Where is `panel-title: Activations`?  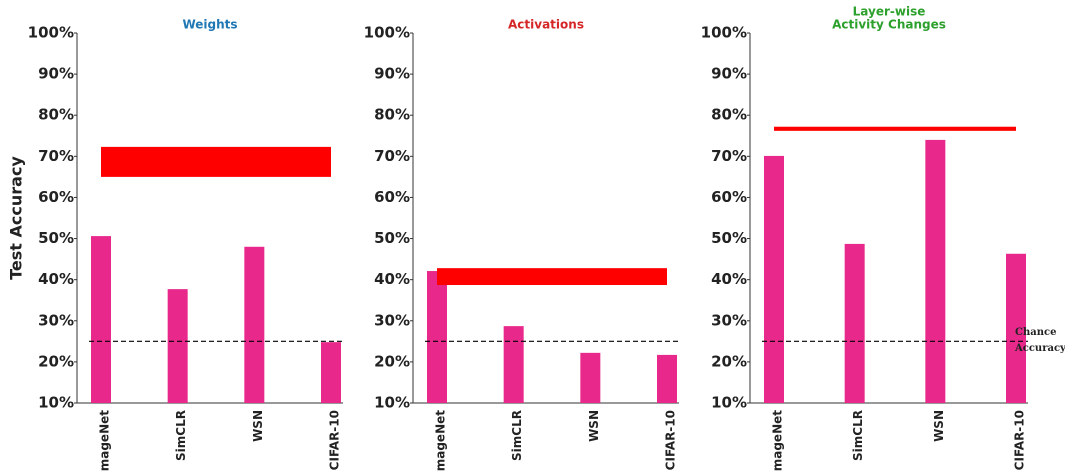
panel-title: Activations is located at coordinates (546, 25).